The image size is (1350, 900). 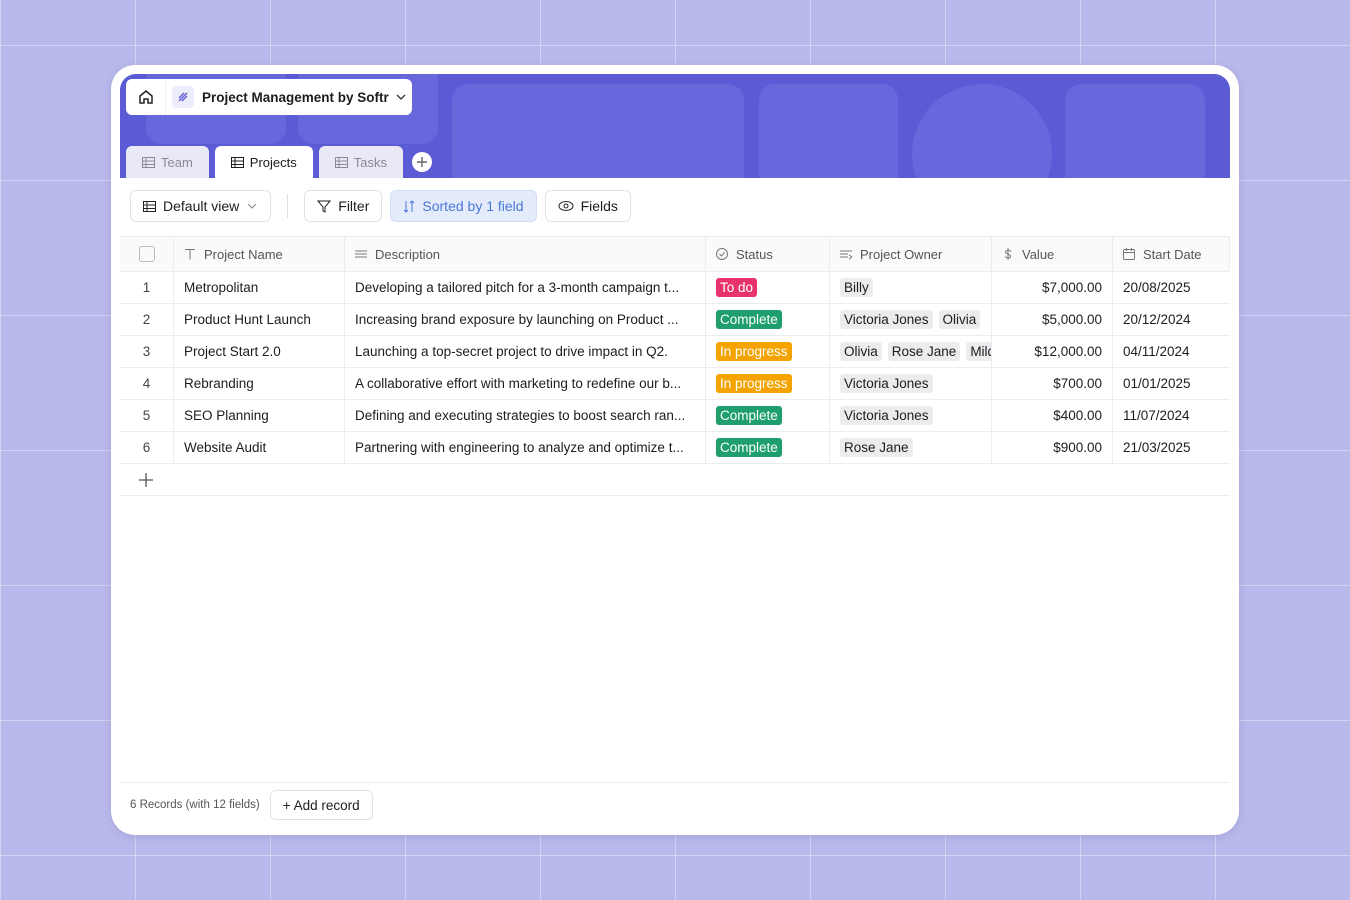 What do you see at coordinates (1157, 319) in the screenshot?
I see `start-date: 20/12/2024` at bounding box center [1157, 319].